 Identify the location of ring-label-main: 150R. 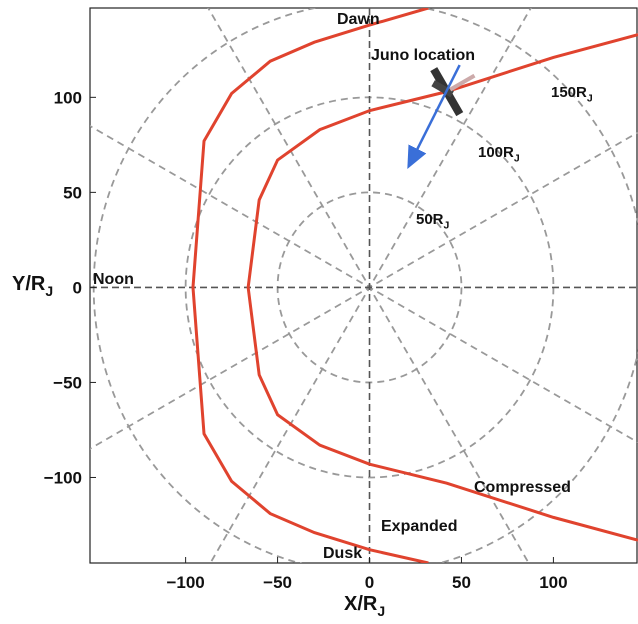
(569, 92).